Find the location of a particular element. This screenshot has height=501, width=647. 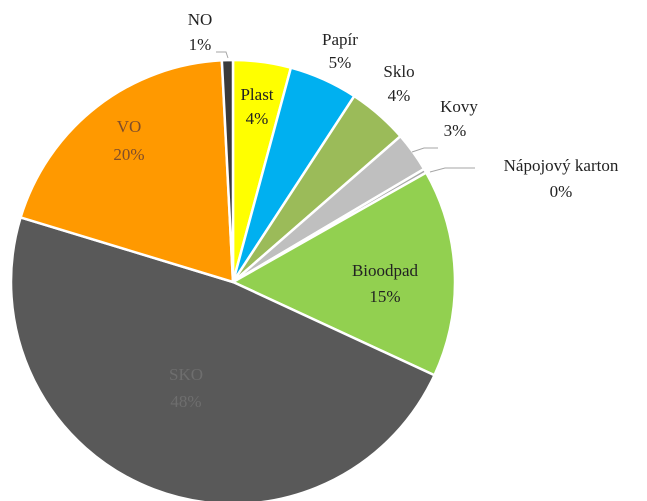

slice-label: Papír is located at coordinates (340, 39).